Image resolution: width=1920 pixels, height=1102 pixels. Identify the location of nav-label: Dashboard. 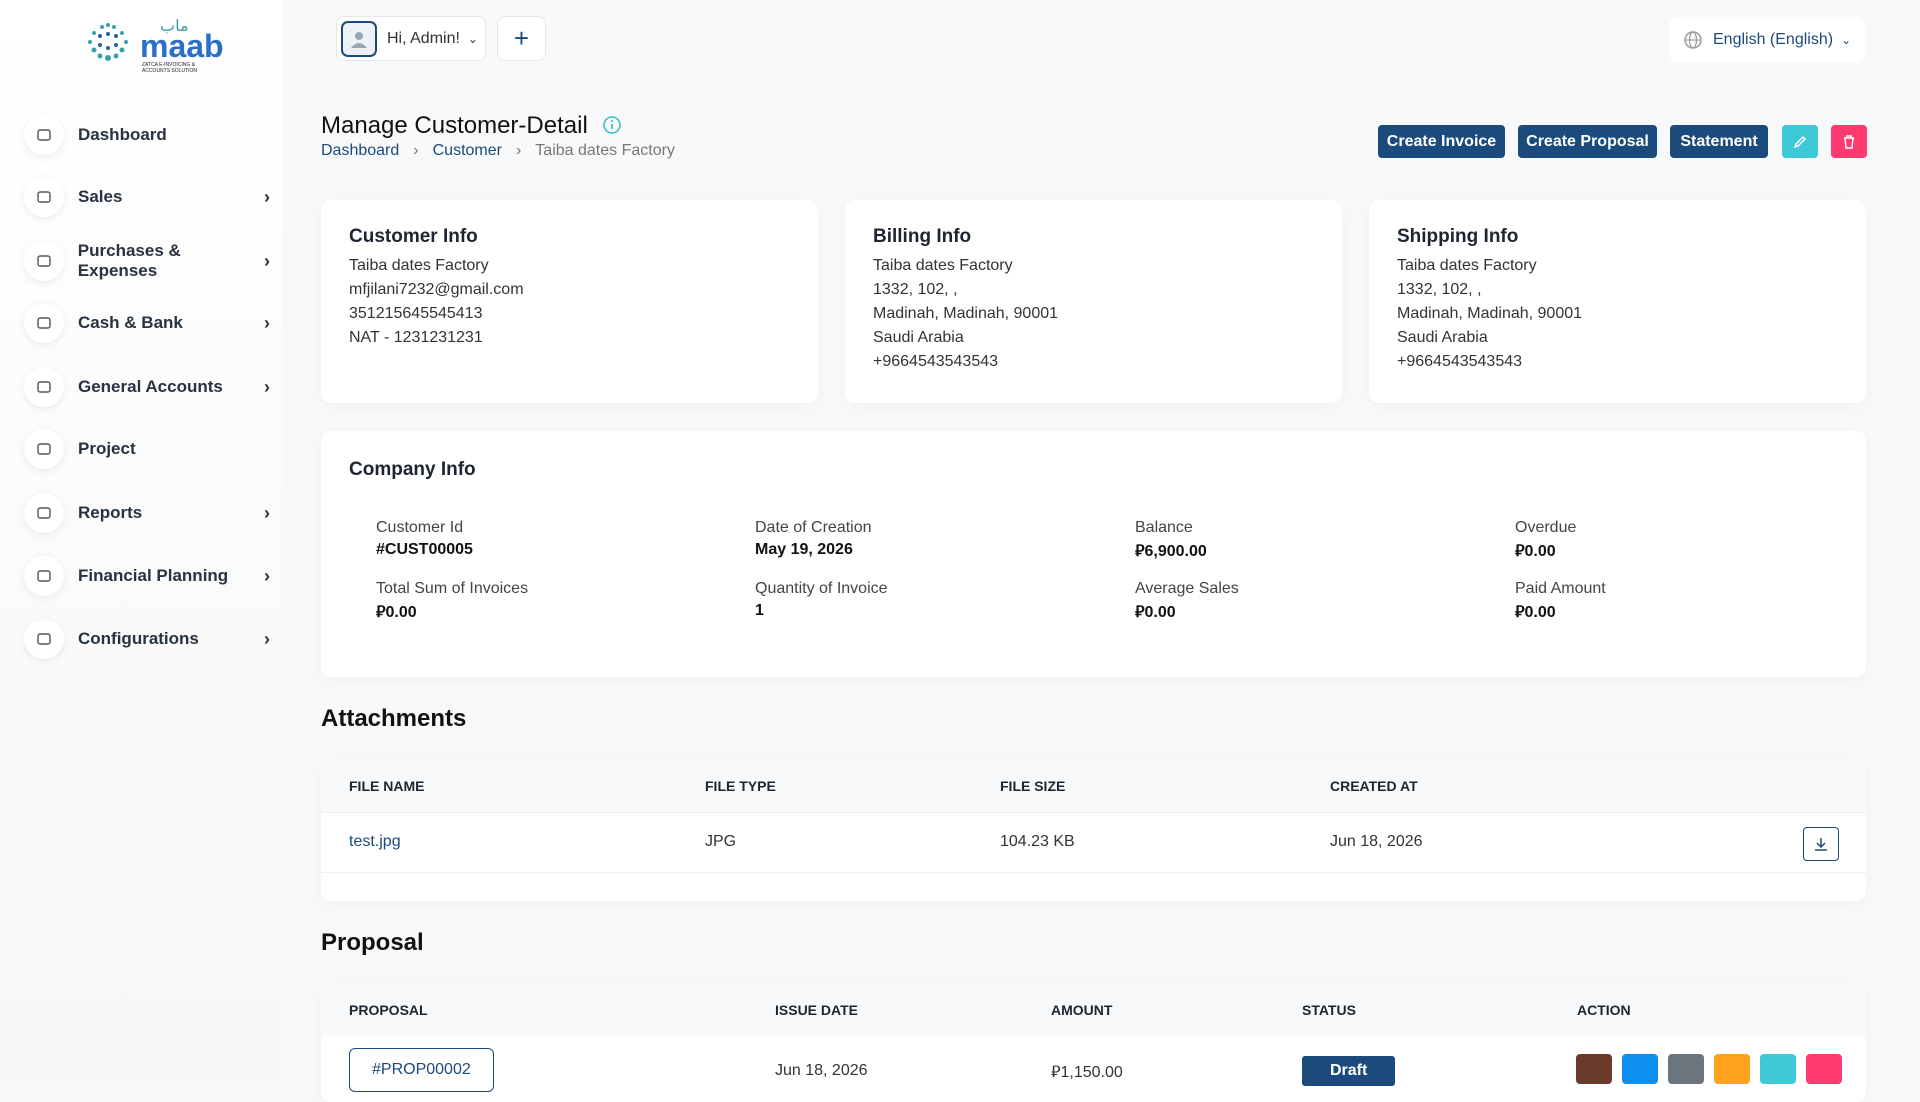
(122, 134).